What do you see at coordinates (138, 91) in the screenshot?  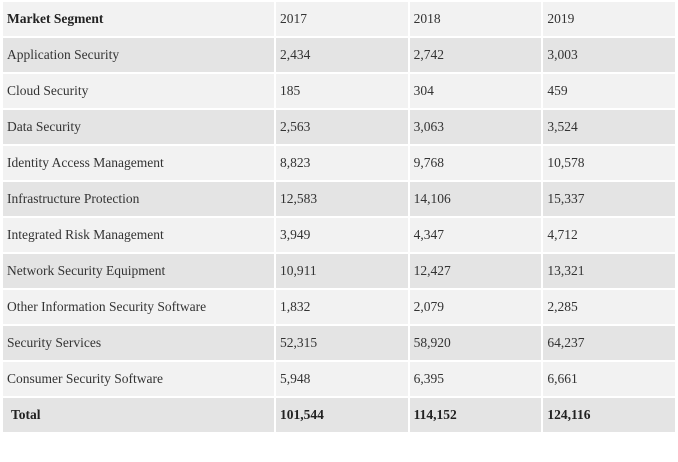 I see `table-cell: Cloud Security` at bounding box center [138, 91].